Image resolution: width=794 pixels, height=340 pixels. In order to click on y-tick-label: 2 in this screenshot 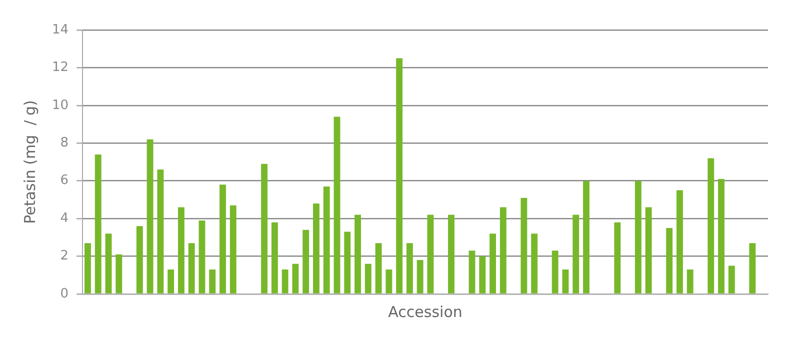, I will do `click(64, 256)`.